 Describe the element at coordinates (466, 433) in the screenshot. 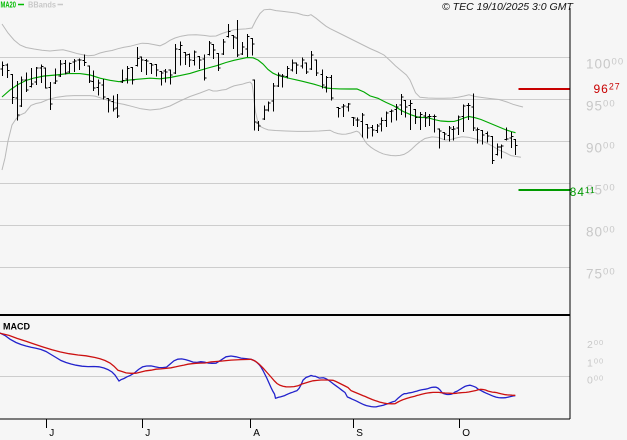

I see `svg-text: O` at that location.